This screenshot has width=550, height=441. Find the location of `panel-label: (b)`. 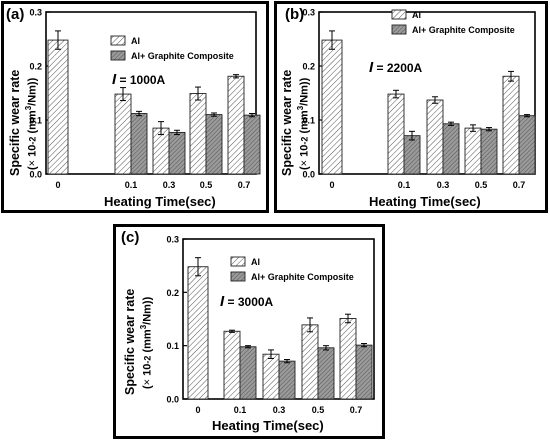

panel-label: (b) is located at coordinates (295, 14).